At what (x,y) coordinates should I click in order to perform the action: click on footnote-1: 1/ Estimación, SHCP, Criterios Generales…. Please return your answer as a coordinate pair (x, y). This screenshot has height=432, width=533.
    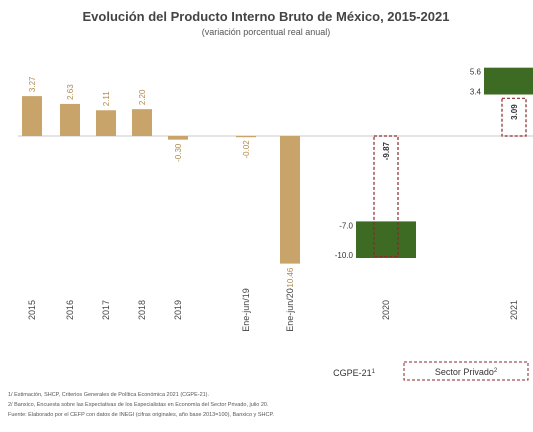
    Looking at the image, I should click on (109, 395).